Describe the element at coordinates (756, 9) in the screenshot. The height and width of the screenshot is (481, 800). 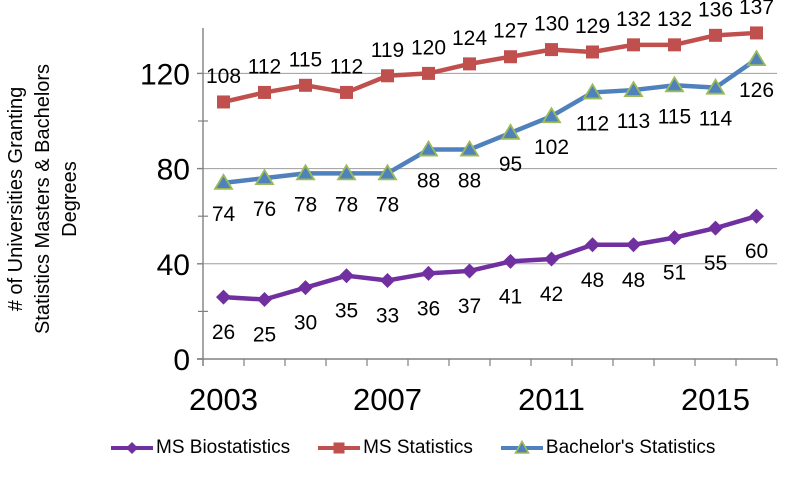
I see `data-label: 137` at that location.